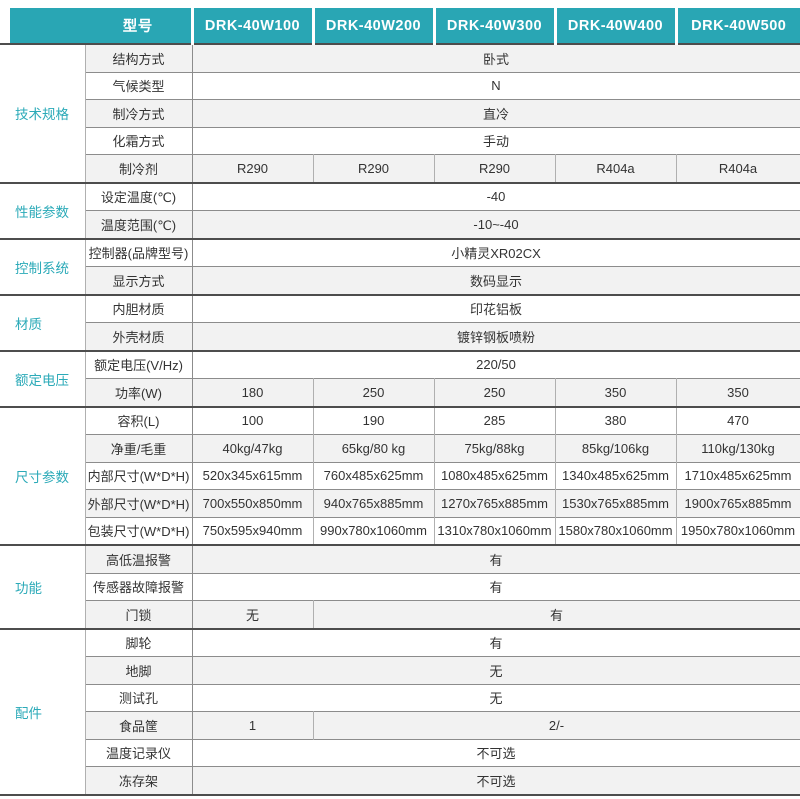 The width and height of the screenshot is (800, 799). Describe the element at coordinates (495, 57) in the screenshot. I see `value-cell: 卧式` at that location.